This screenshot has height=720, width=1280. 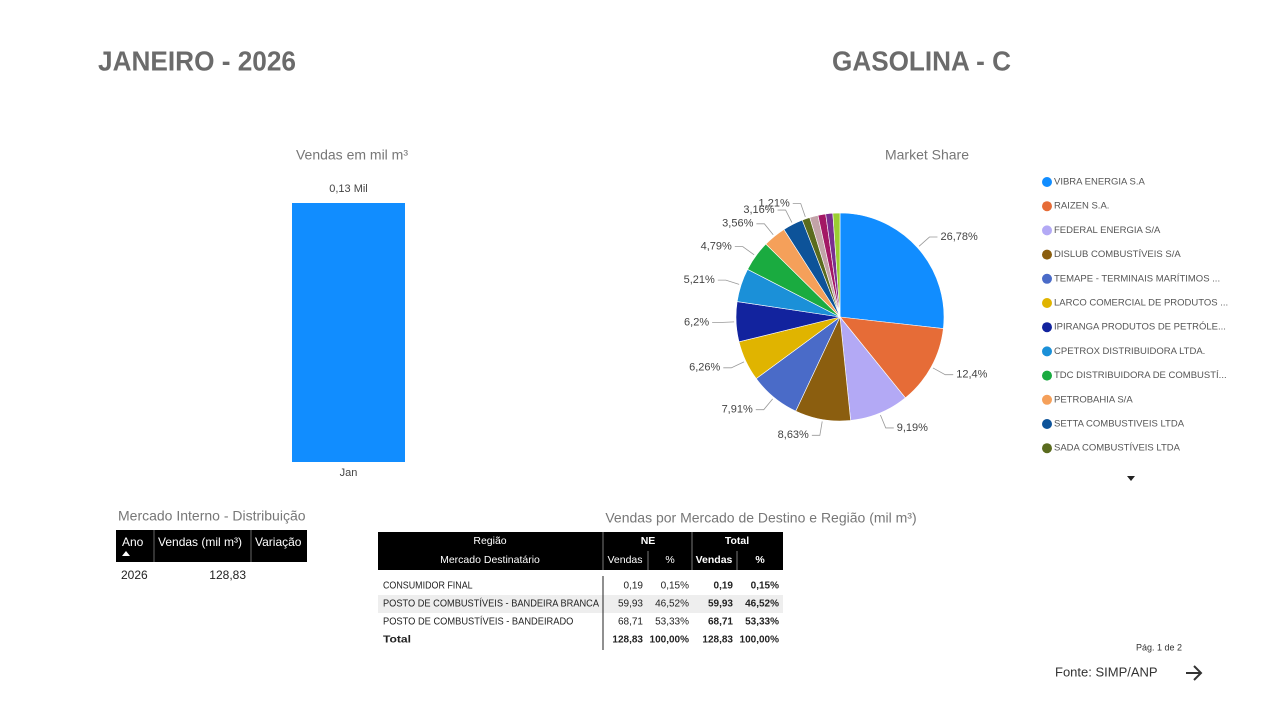 I want to click on table-cell: 100,00%, so click(x=670, y=640).